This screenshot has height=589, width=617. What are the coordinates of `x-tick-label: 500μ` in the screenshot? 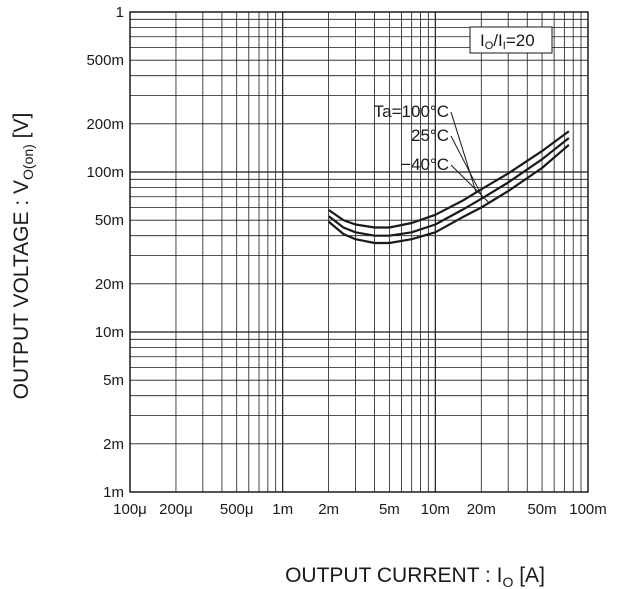 It's located at (237, 509).